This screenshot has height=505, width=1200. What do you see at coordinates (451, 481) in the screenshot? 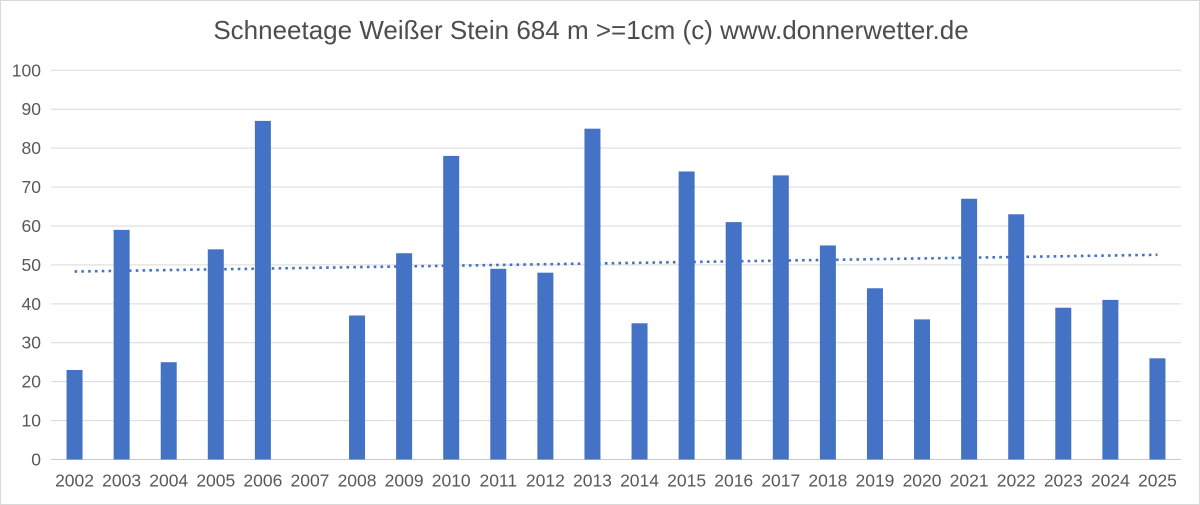
I see `x-axis-label-2010: 2010` at bounding box center [451, 481].